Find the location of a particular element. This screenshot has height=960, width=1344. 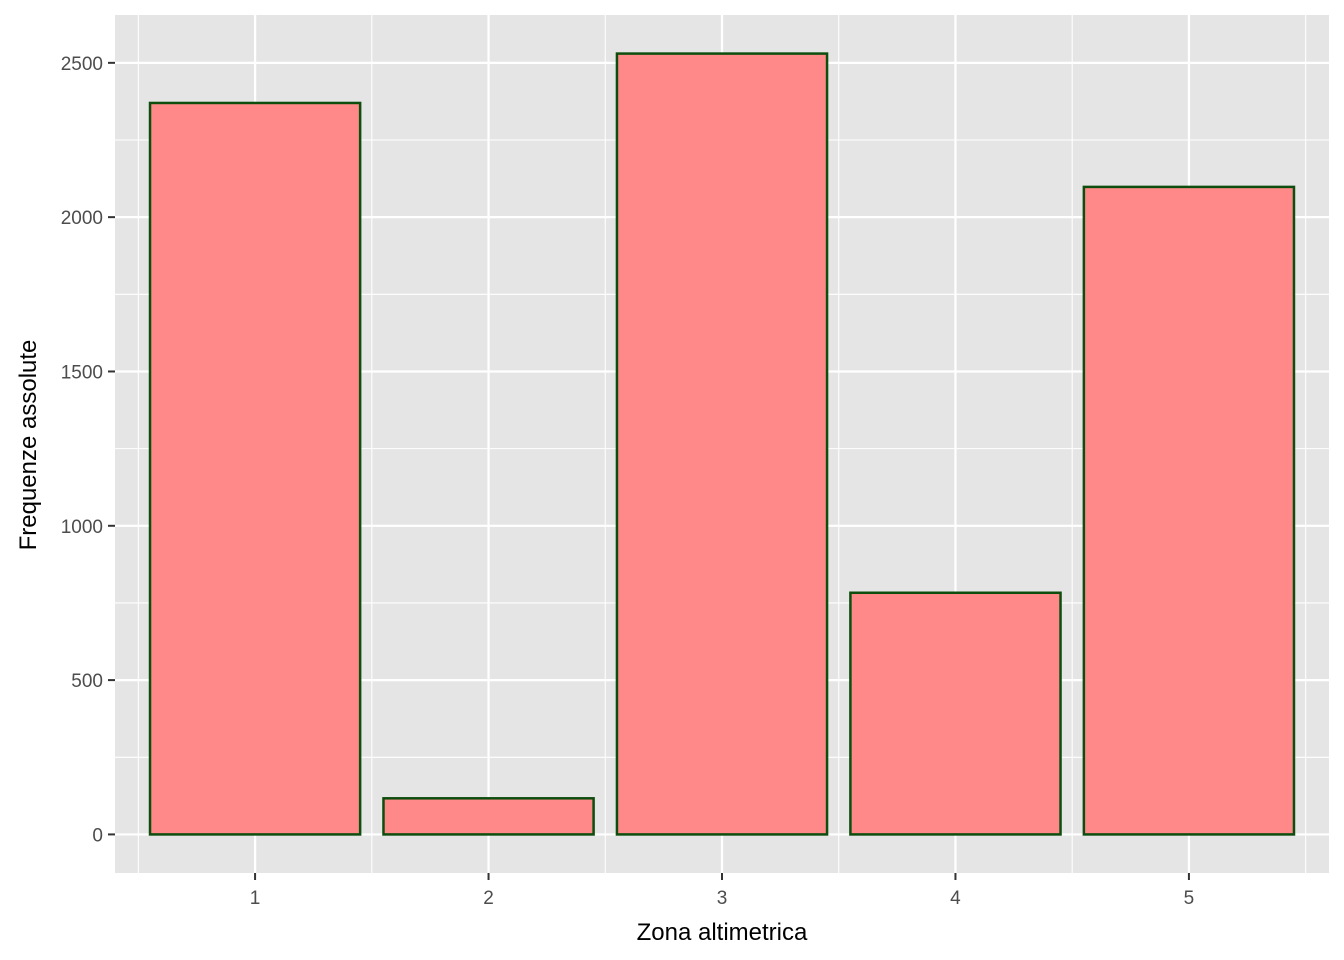

y-tick-label: 0 is located at coordinates (97, 835).